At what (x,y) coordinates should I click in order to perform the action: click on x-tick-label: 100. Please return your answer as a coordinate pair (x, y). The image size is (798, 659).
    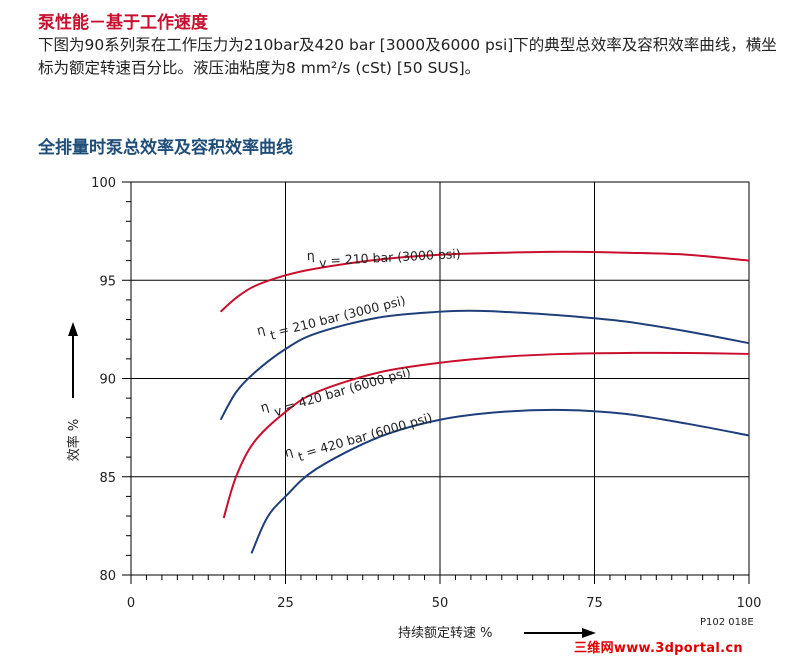
    Looking at the image, I should click on (749, 603).